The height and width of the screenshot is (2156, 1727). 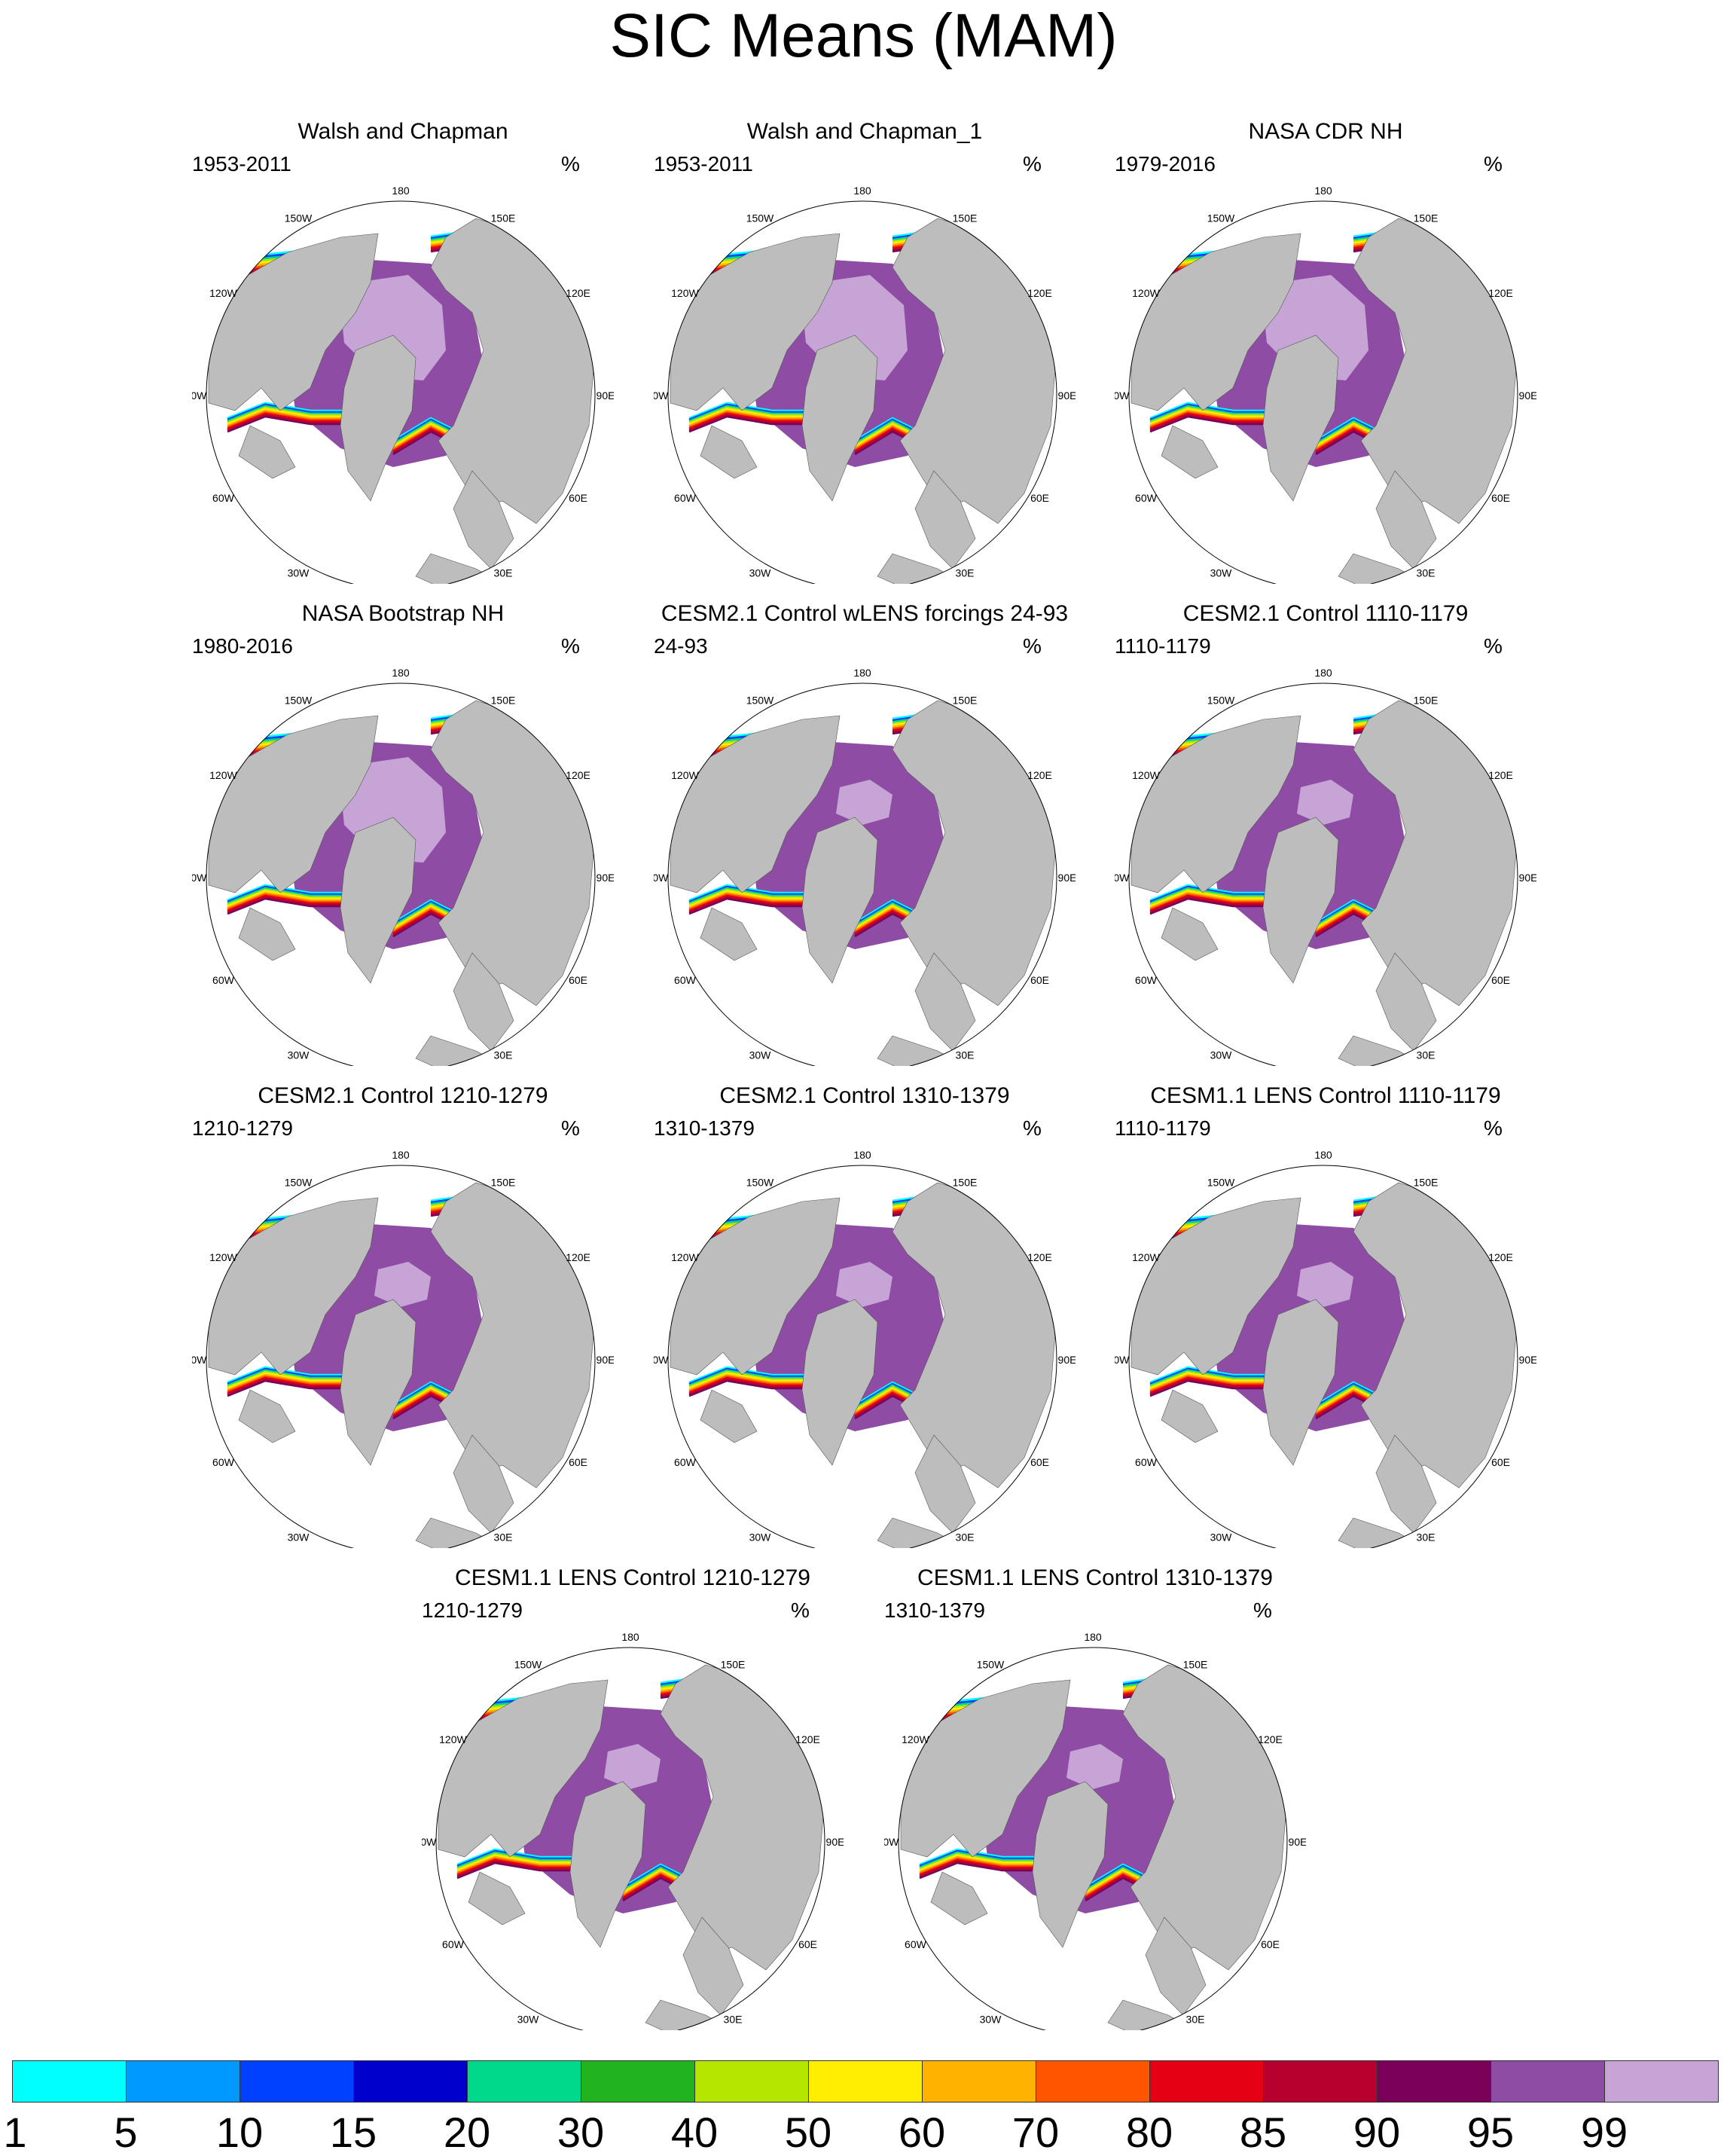 What do you see at coordinates (1263, 2132) in the screenshot?
I see `colorbar-tick-label: 85` at bounding box center [1263, 2132].